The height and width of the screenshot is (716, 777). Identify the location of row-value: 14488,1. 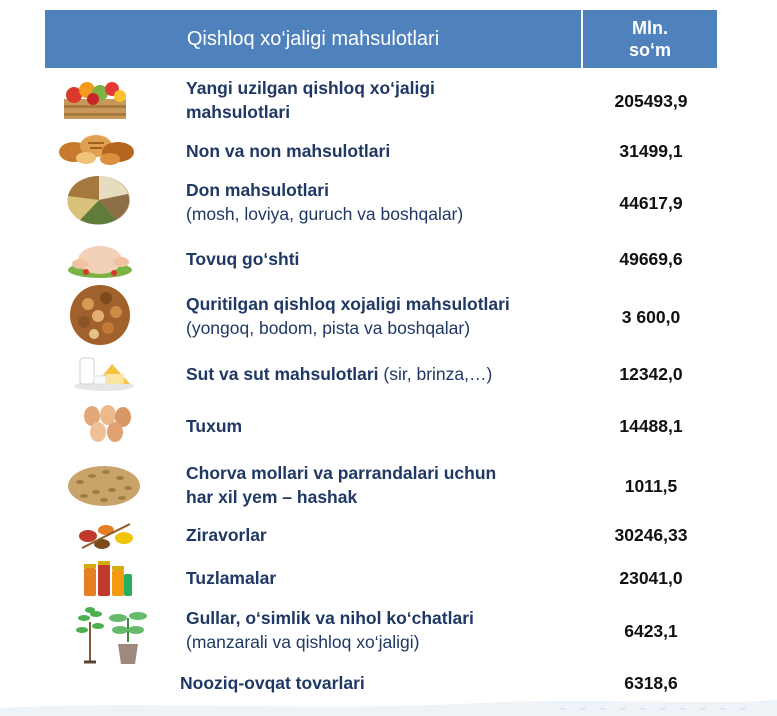
(651, 426).